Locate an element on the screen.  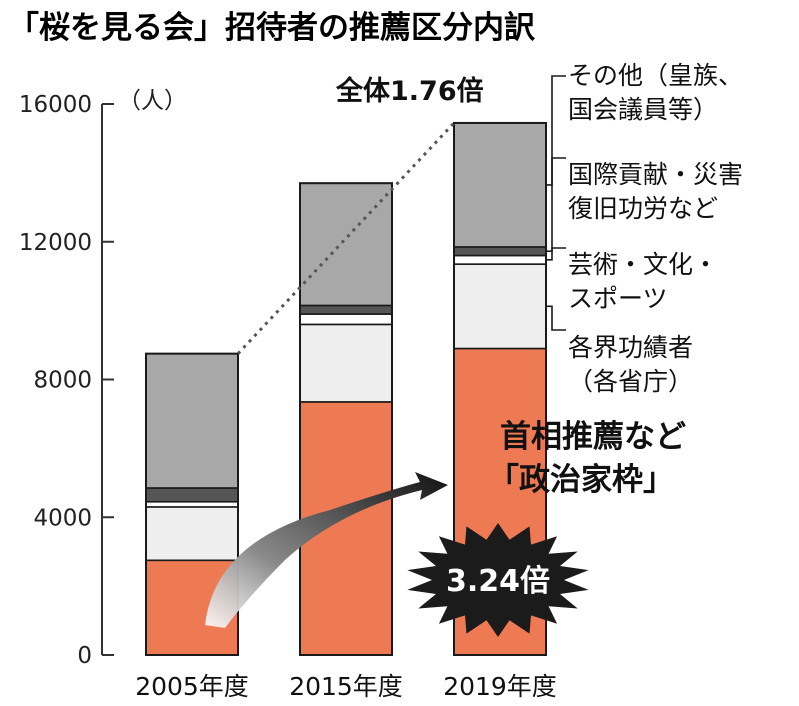
y-tick-label: 0 is located at coordinates (84, 656).